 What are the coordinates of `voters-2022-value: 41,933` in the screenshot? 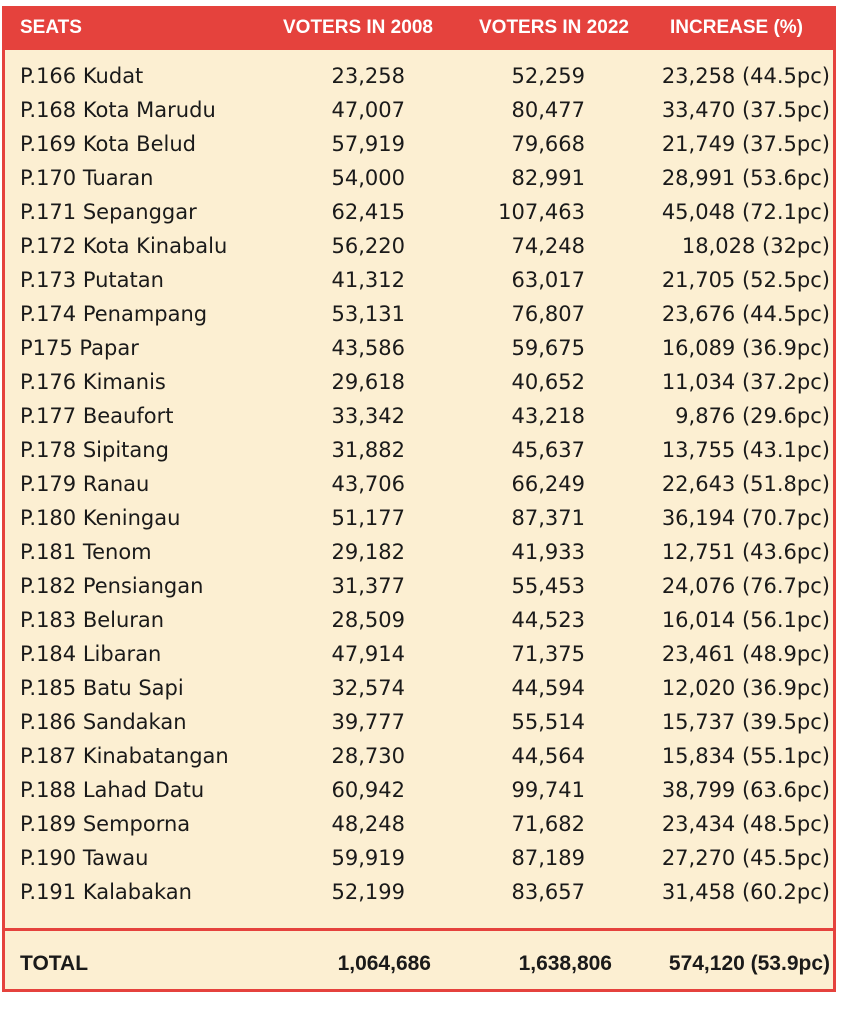 It's located at (548, 552).